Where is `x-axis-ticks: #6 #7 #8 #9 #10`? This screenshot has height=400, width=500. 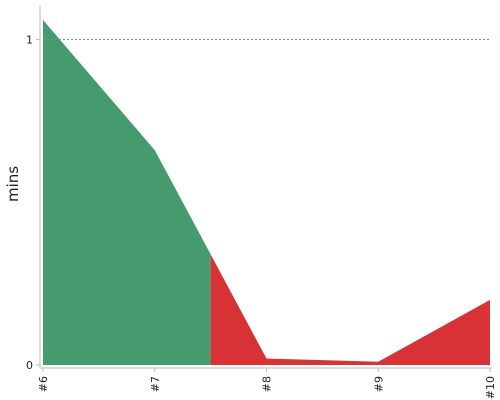
x-axis-ticks: #6 #7 #8 #9 #10 is located at coordinates (267, 383).